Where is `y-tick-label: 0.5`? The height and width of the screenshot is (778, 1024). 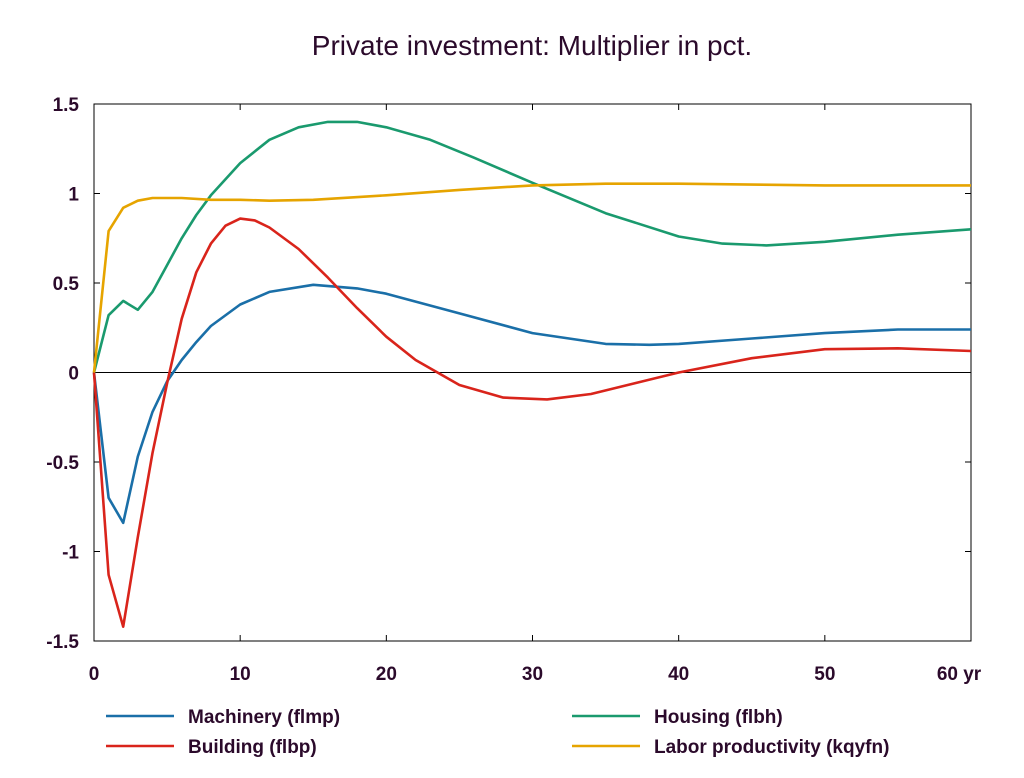 y-tick-label: 0.5 is located at coordinates (66, 284).